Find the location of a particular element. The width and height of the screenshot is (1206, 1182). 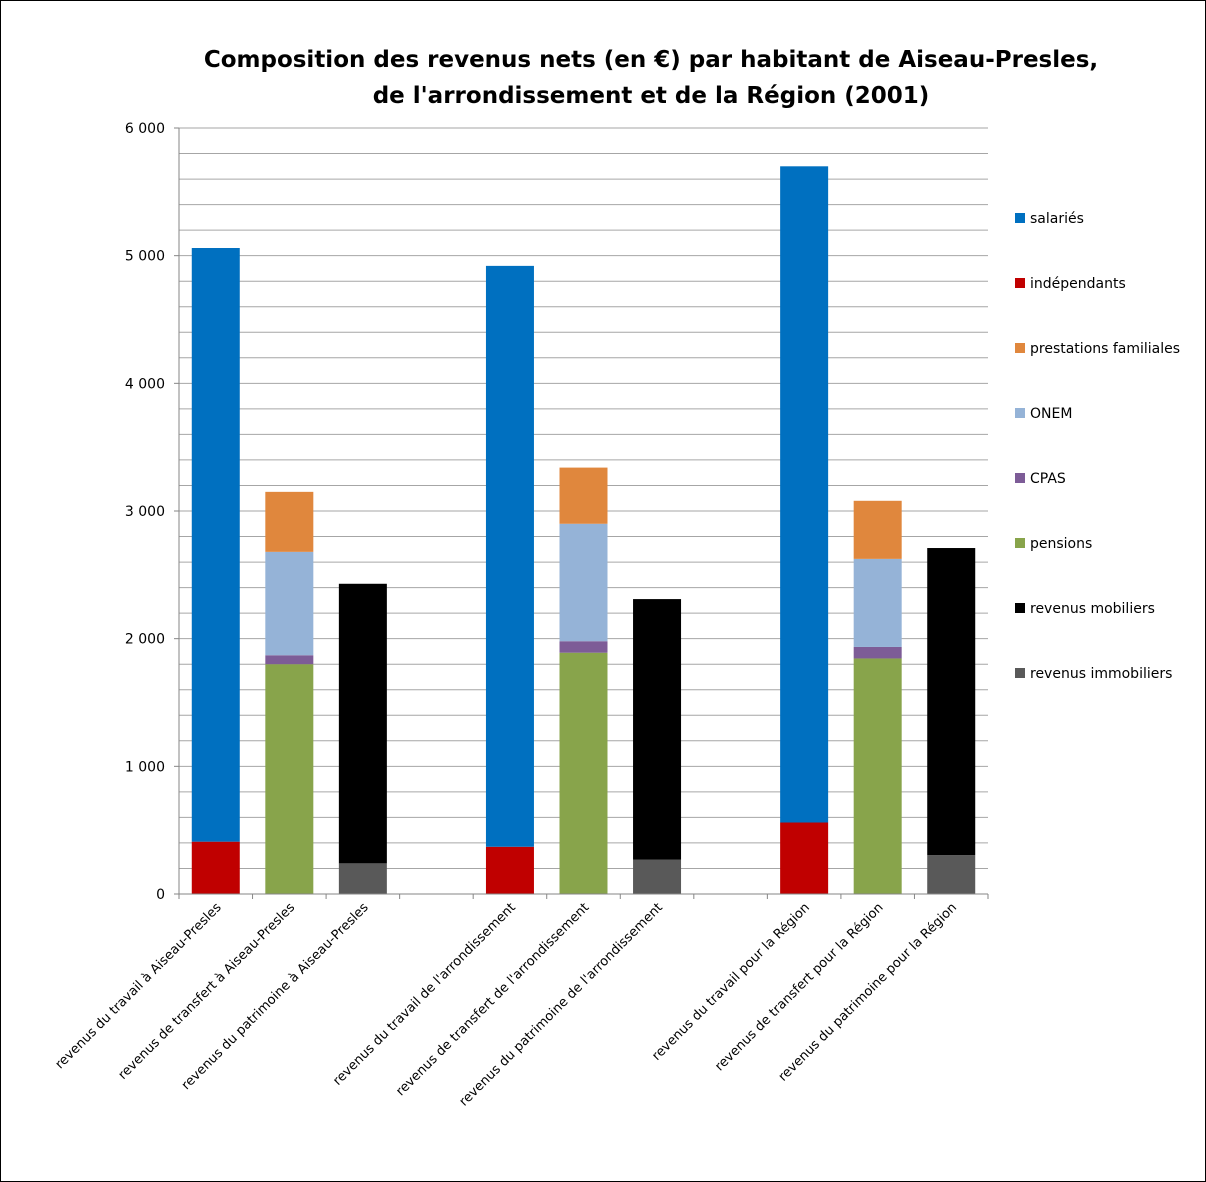

y-tick-label: 4 000 is located at coordinates (145, 384).